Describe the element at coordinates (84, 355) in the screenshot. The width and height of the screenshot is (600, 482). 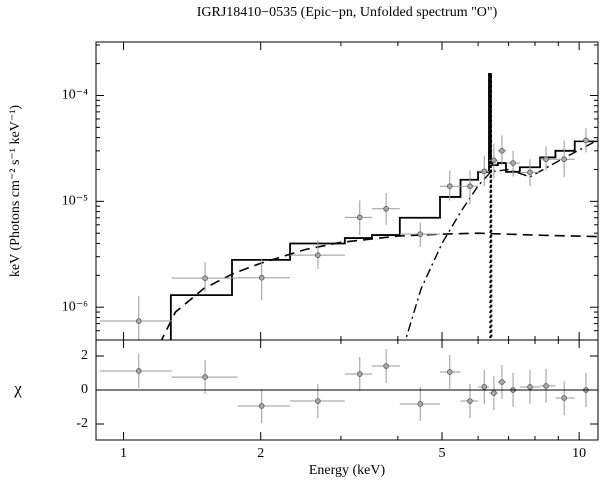
I see `y-tick-label: 2` at that location.